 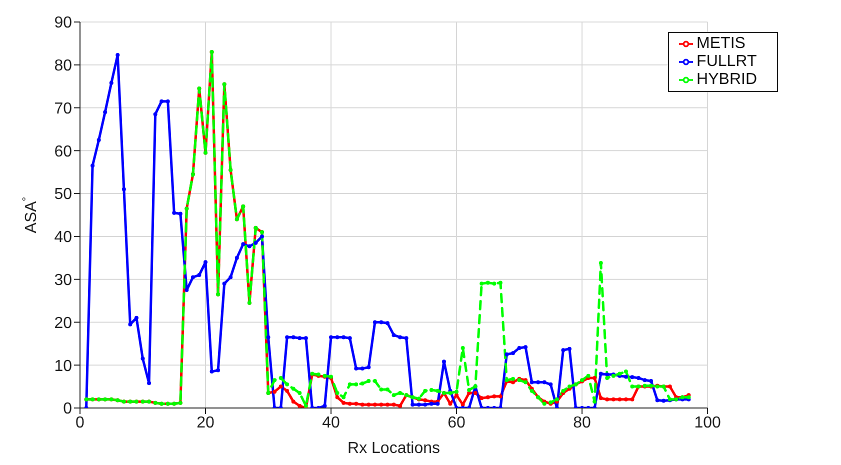 What do you see at coordinates (707, 423) in the screenshot?
I see `x-tick-label: 100` at bounding box center [707, 423].